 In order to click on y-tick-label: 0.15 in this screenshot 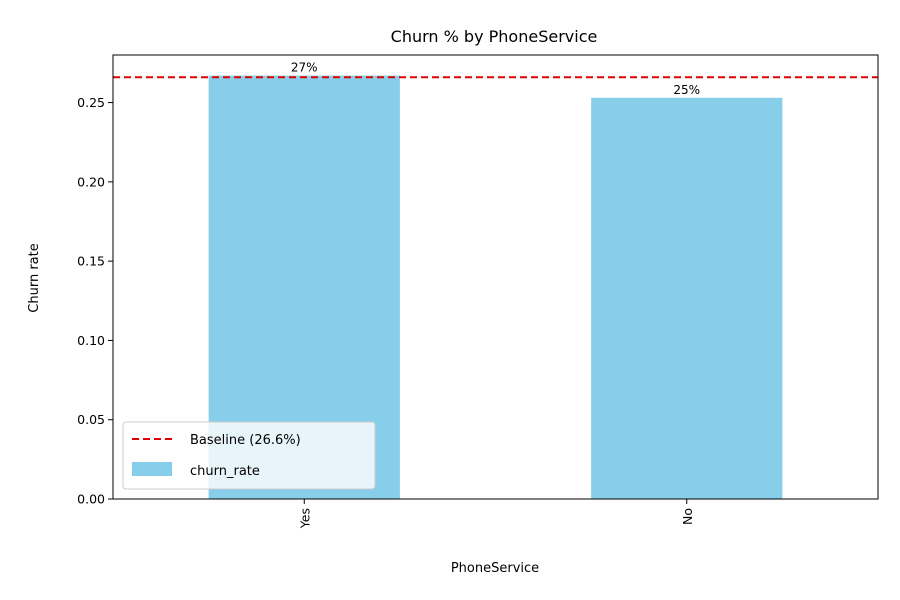, I will do `click(91, 261)`.